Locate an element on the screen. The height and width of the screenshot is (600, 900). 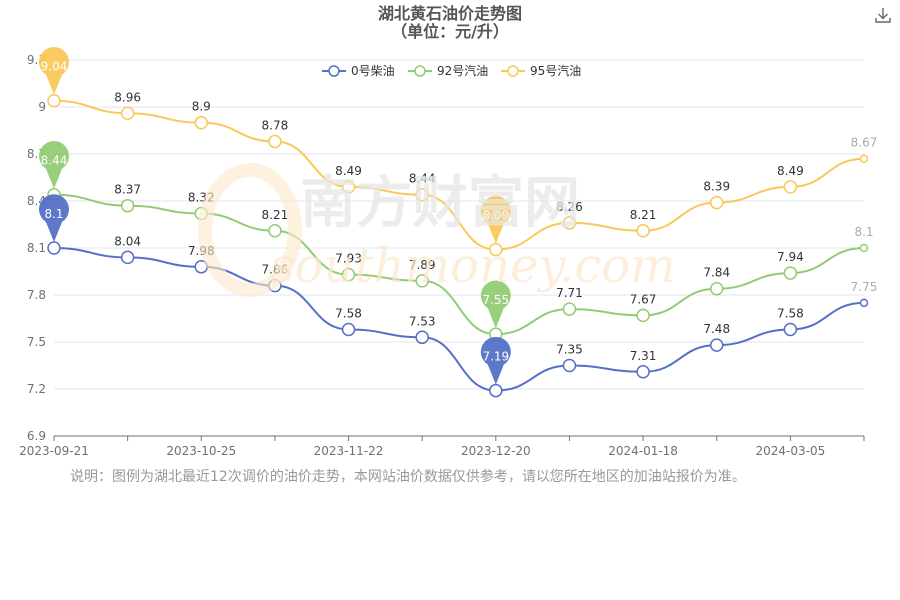
extreme-pin: 8.09 is located at coordinates (495, 219).